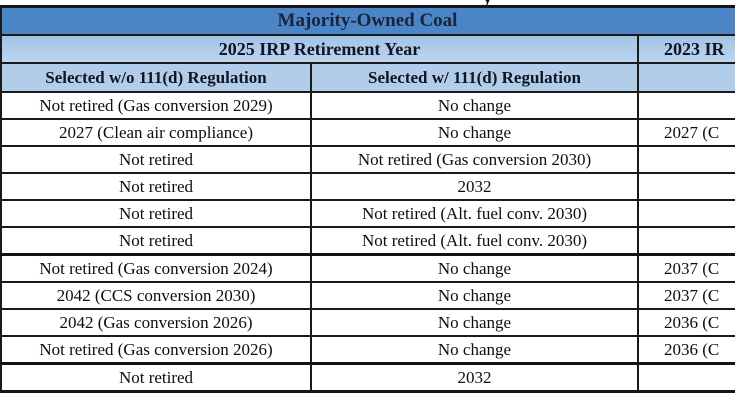  I want to click on cell-without-111d: 2027 (Clean air compliance), so click(156, 132).